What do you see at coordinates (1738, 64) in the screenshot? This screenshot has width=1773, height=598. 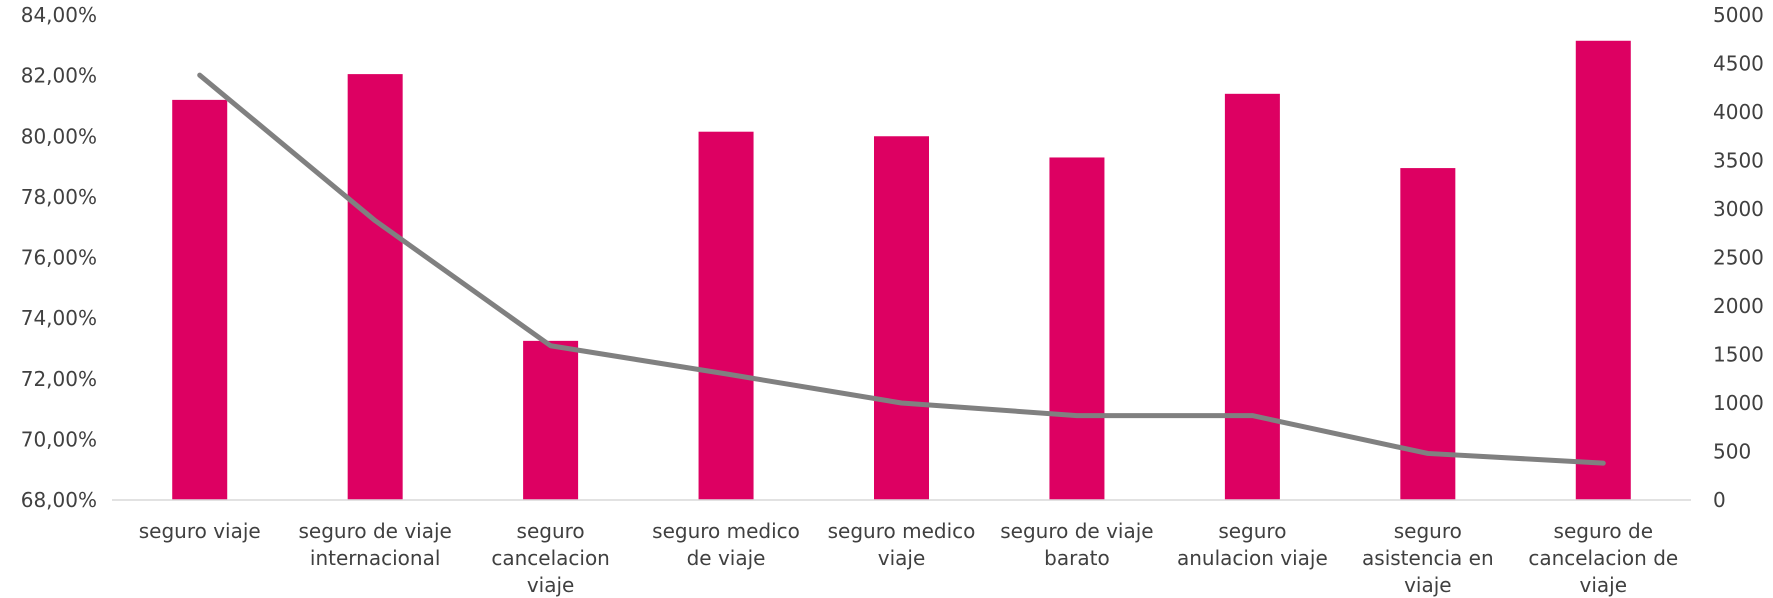 I see `right-axis-tick-label: 4500` at bounding box center [1738, 64].